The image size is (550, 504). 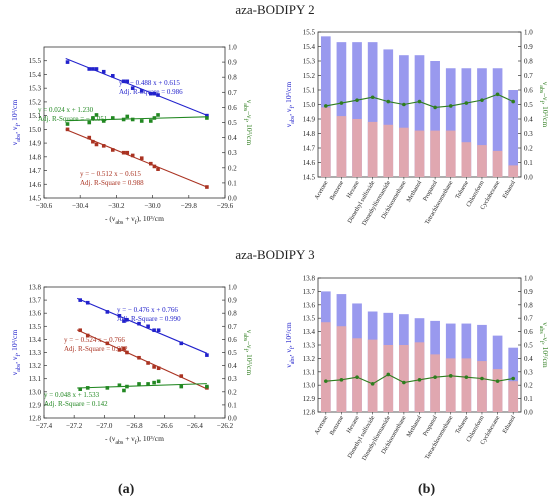 I want to click on y-tick-label: 15.0, so click(x=309, y=105).